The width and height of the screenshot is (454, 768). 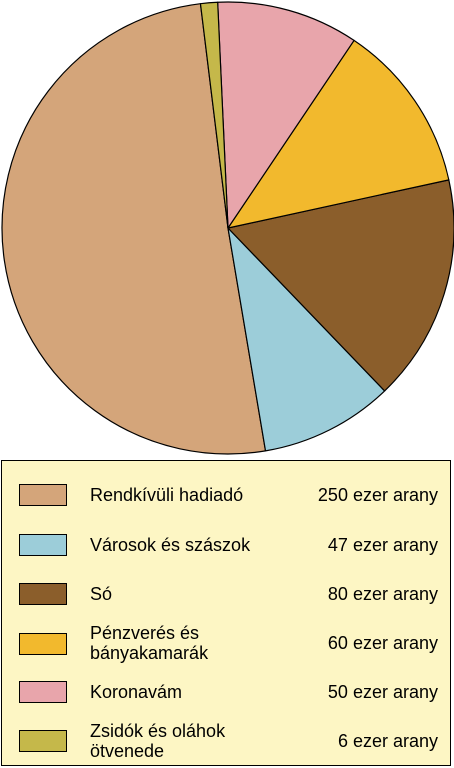 What do you see at coordinates (382, 692) in the screenshot?
I see `legend-value: 50 ezer arany` at bounding box center [382, 692].